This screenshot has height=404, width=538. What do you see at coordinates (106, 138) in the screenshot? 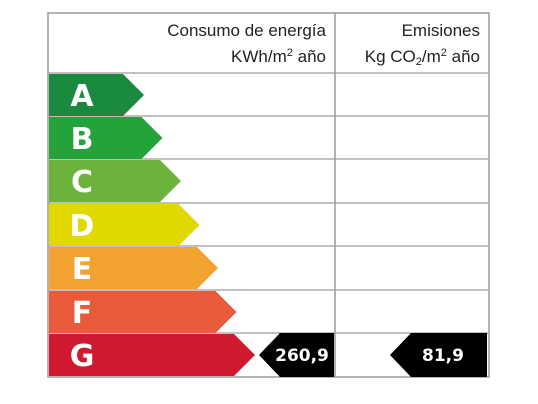
I see `rating-arrow-b` at bounding box center [106, 138].